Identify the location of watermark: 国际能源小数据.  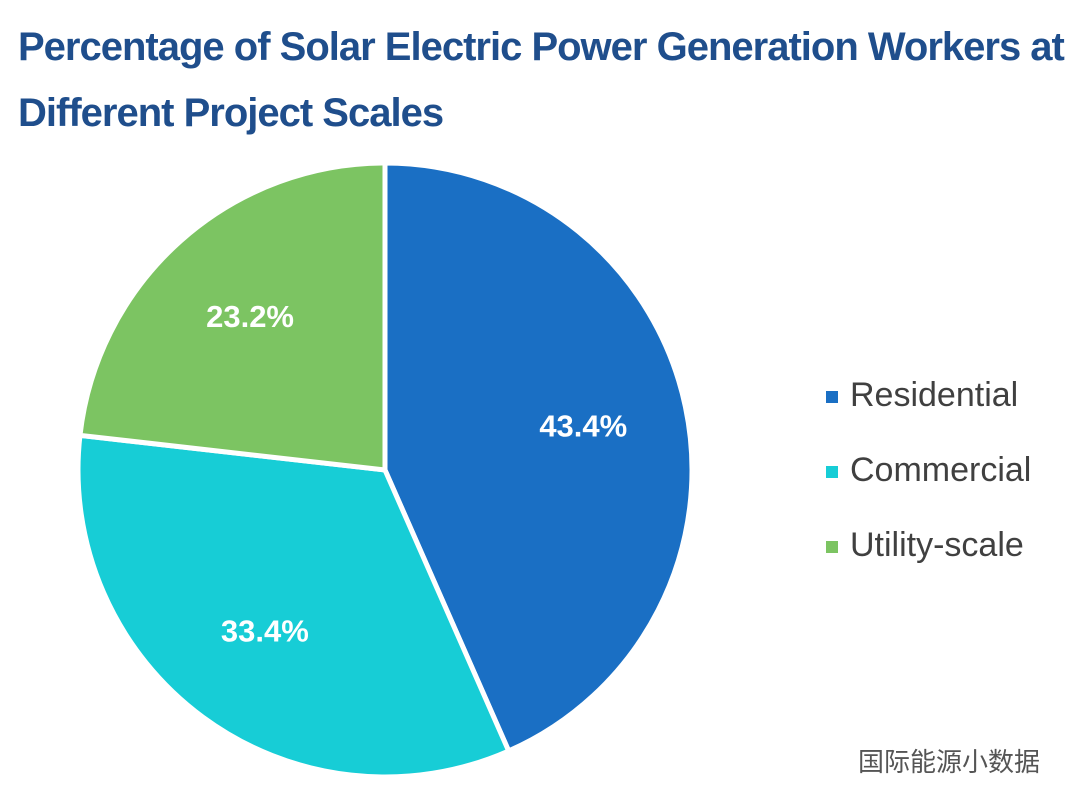
(949, 762).